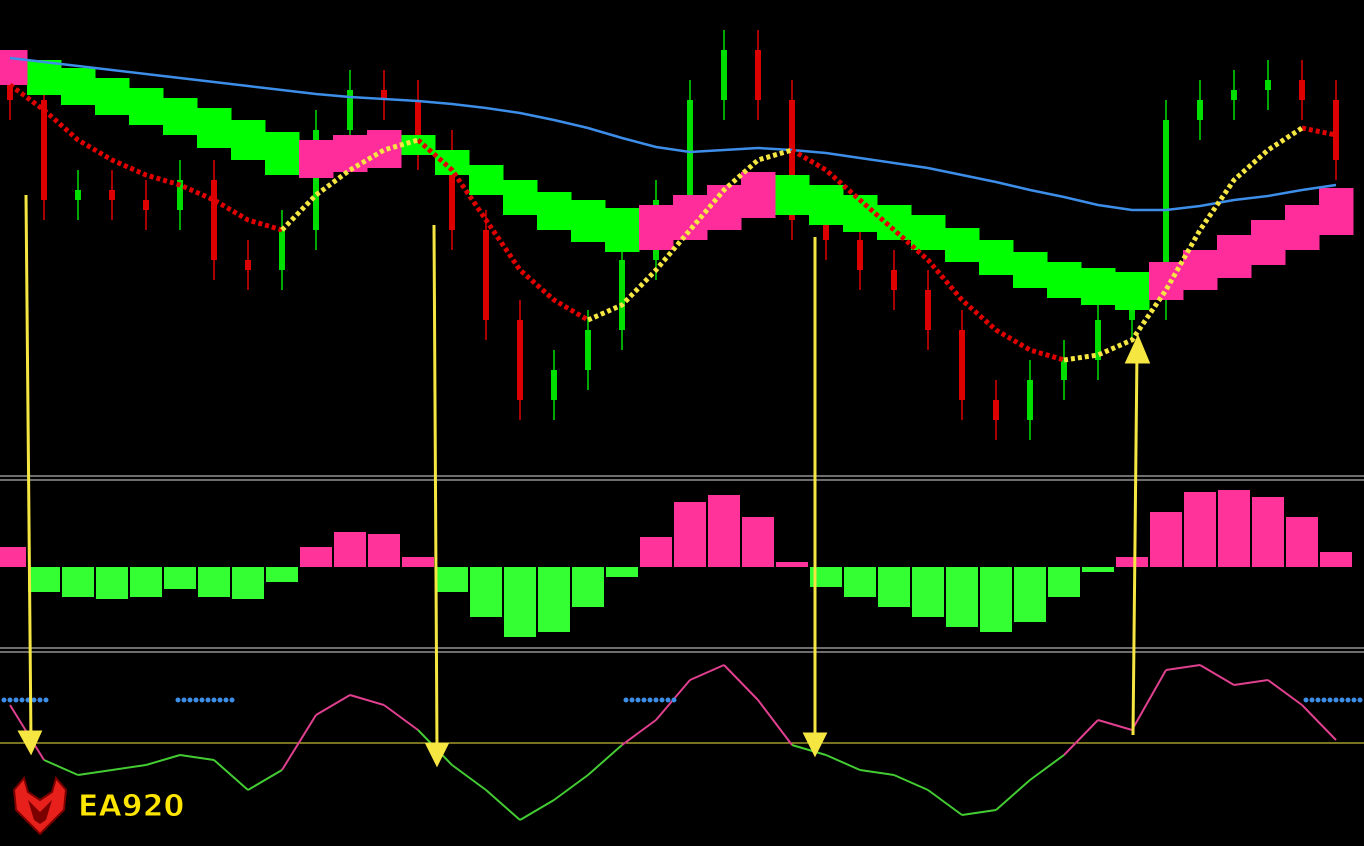  What do you see at coordinates (40, 812) in the screenshot?
I see `logo-icon-detail` at bounding box center [40, 812].